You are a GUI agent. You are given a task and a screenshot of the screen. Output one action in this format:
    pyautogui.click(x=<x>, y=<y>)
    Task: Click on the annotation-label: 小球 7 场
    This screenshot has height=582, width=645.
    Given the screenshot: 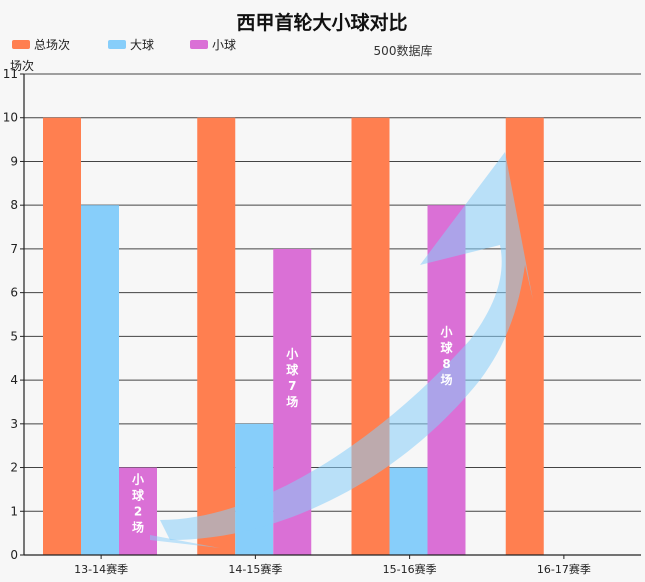 What is the action you would take?
    pyautogui.click(x=292, y=377)
    